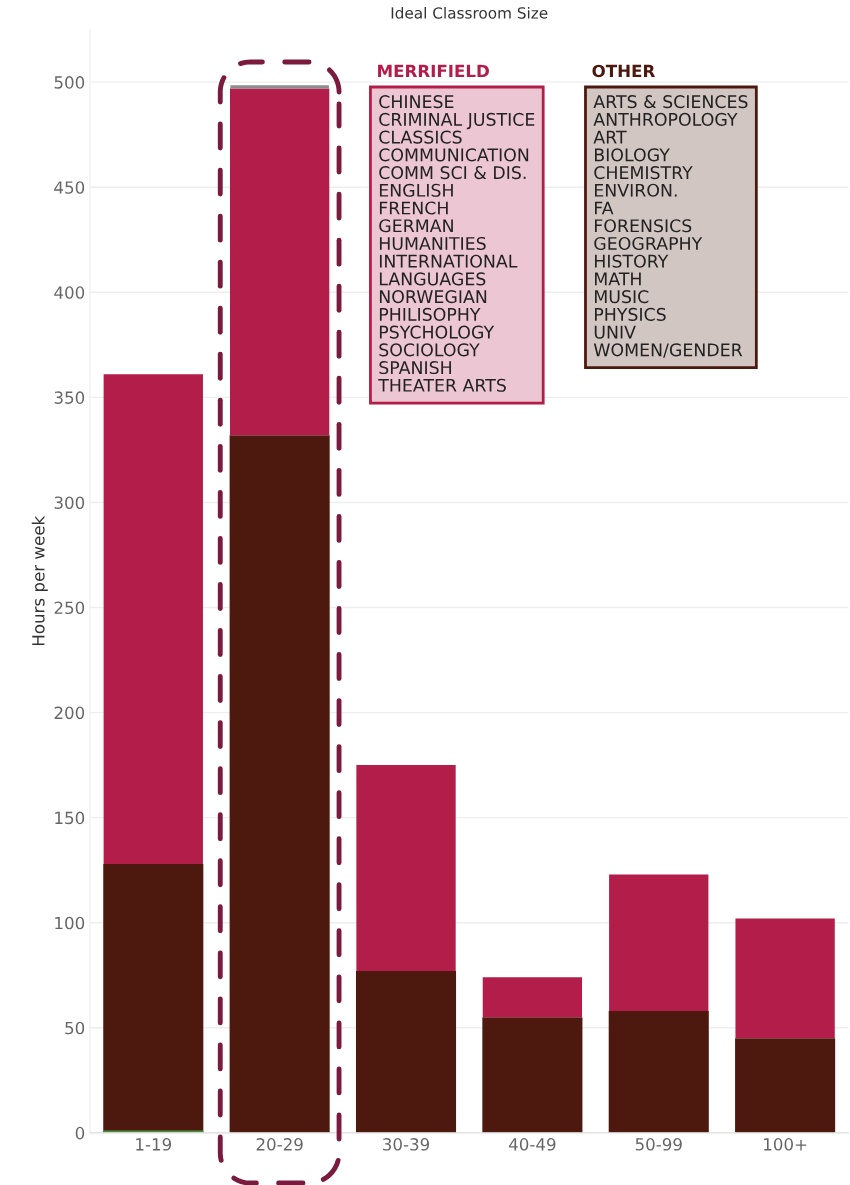 The height and width of the screenshot is (1185, 850). What do you see at coordinates (279, 1144) in the screenshot?
I see `x-tick-label: 20-29` at bounding box center [279, 1144].